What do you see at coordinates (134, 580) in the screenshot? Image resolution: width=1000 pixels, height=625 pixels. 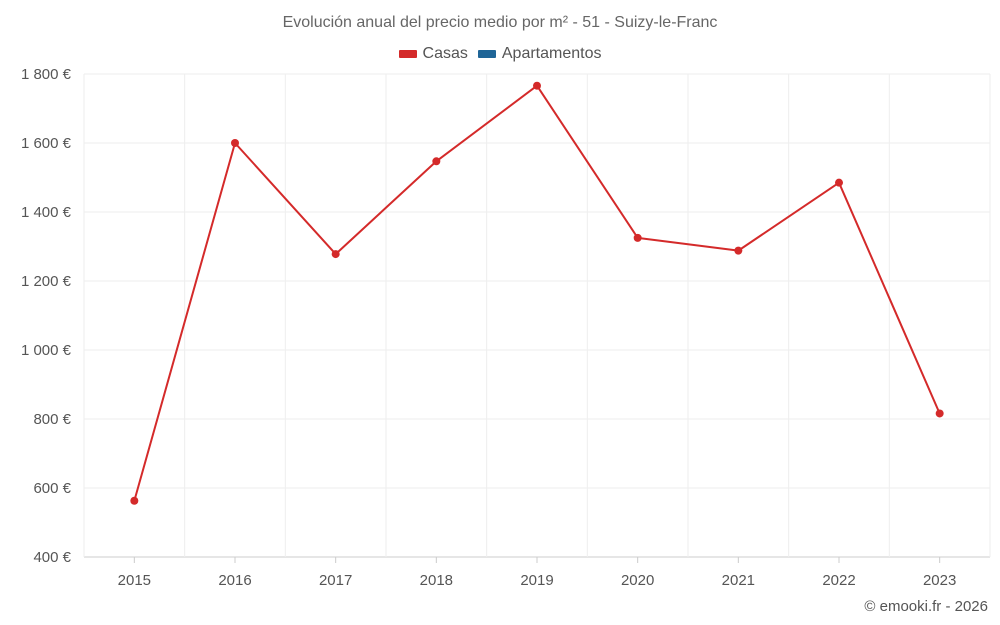 I see `x-tick-label: 2015` at bounding box center [134, 580].